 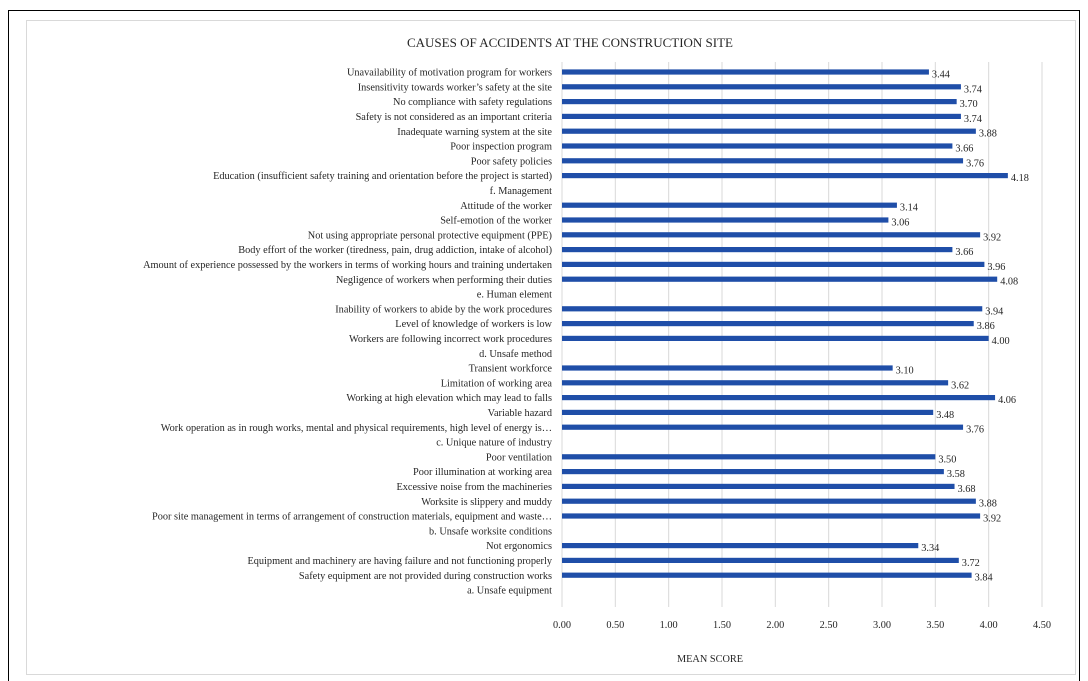 I want to click on category-label: Poor ventilation, so click(x=519, y=457).